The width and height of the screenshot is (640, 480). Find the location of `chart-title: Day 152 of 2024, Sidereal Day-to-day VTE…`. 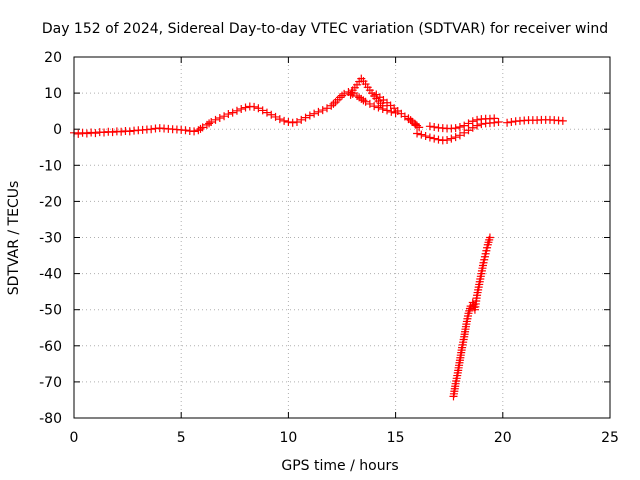

chart-title: Day 152 of 2024, Sidereal Day-to-day VTE… is located at coordinates (325, 29).